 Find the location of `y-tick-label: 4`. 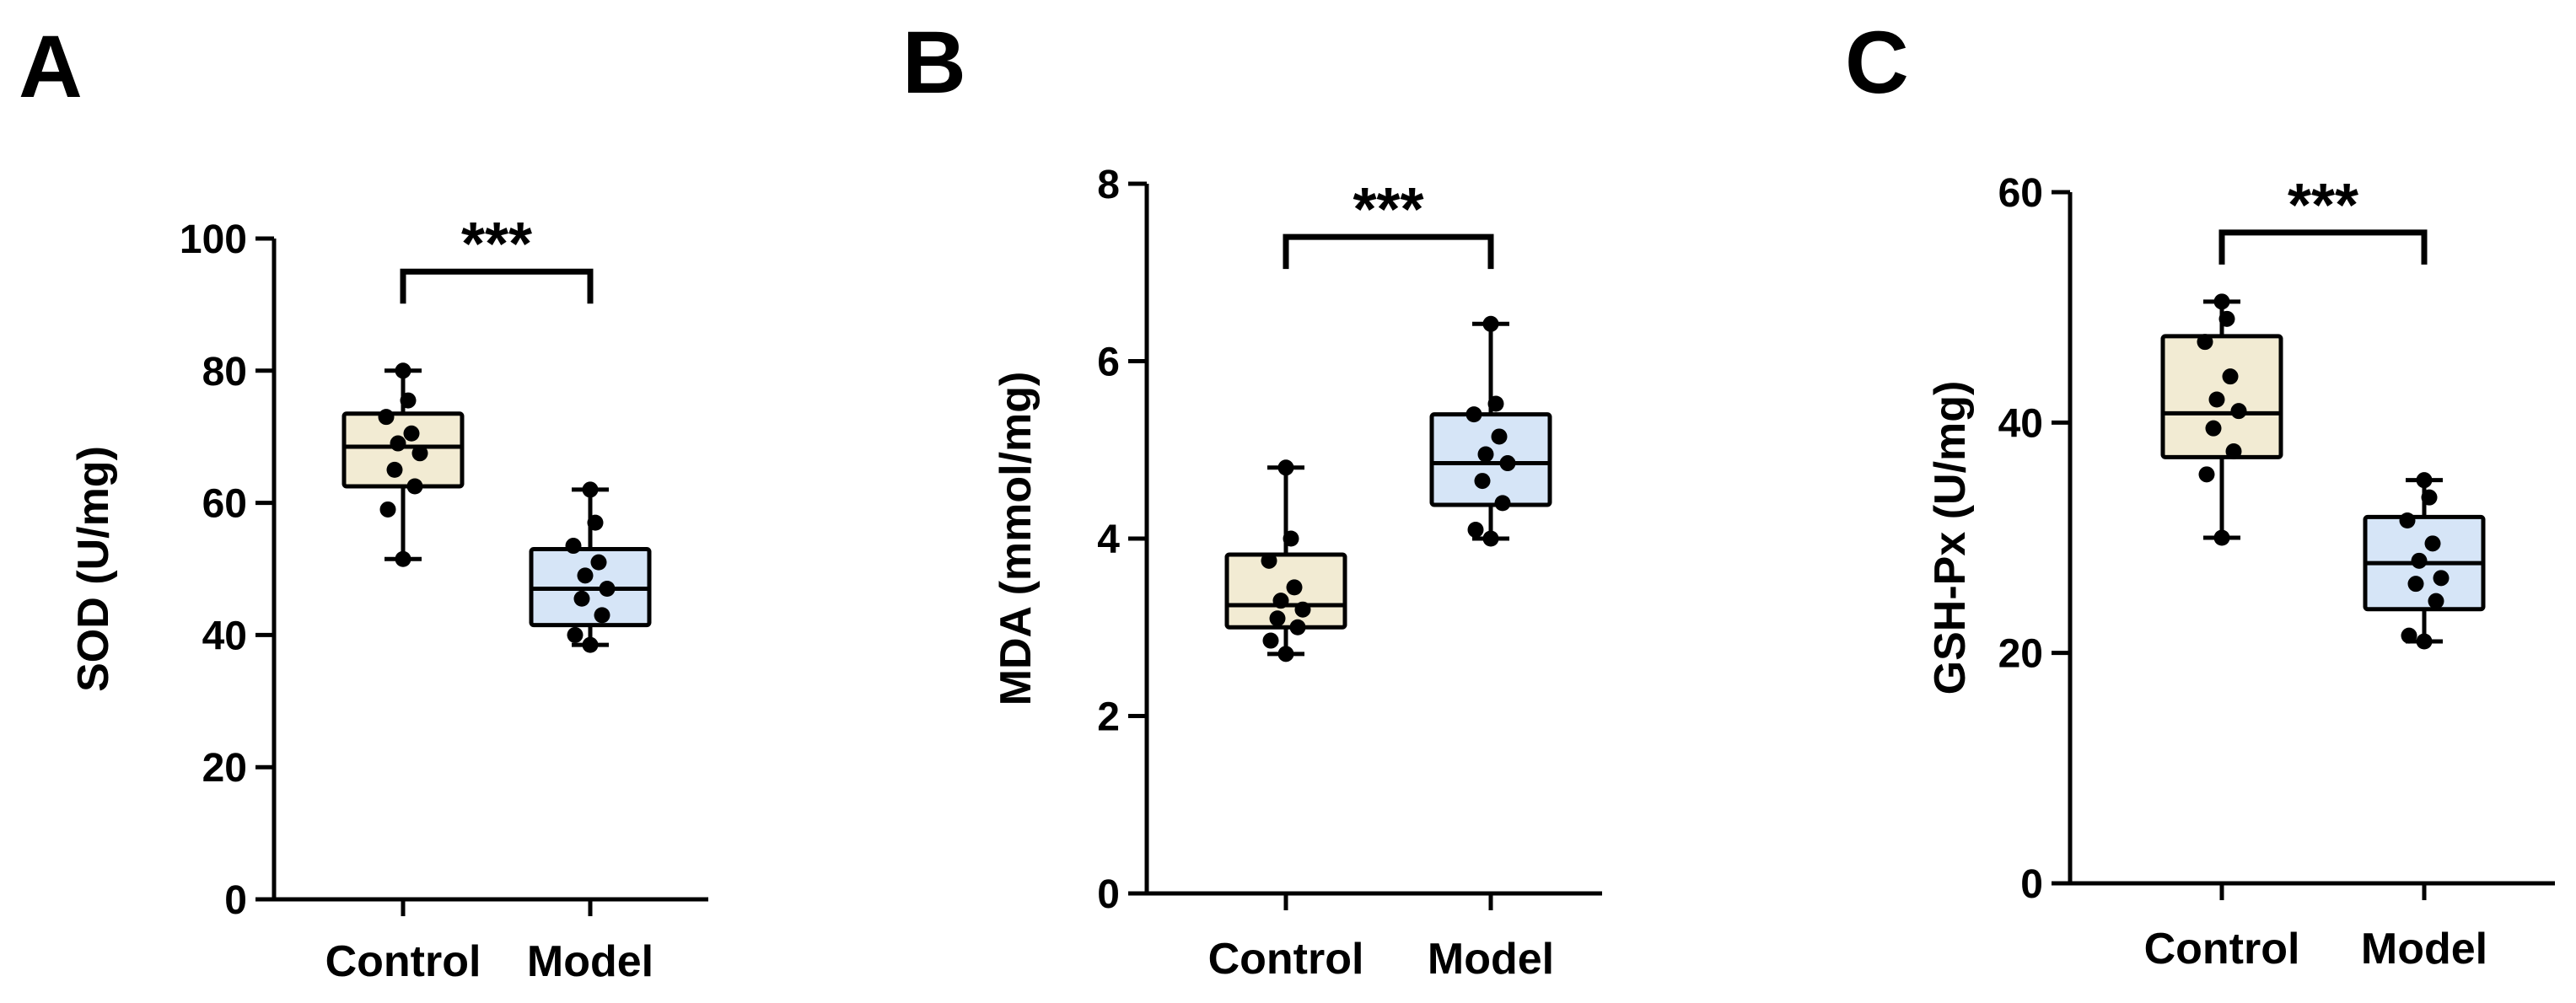

y-tick-label: 4 is located at coordinates (1108, 540).